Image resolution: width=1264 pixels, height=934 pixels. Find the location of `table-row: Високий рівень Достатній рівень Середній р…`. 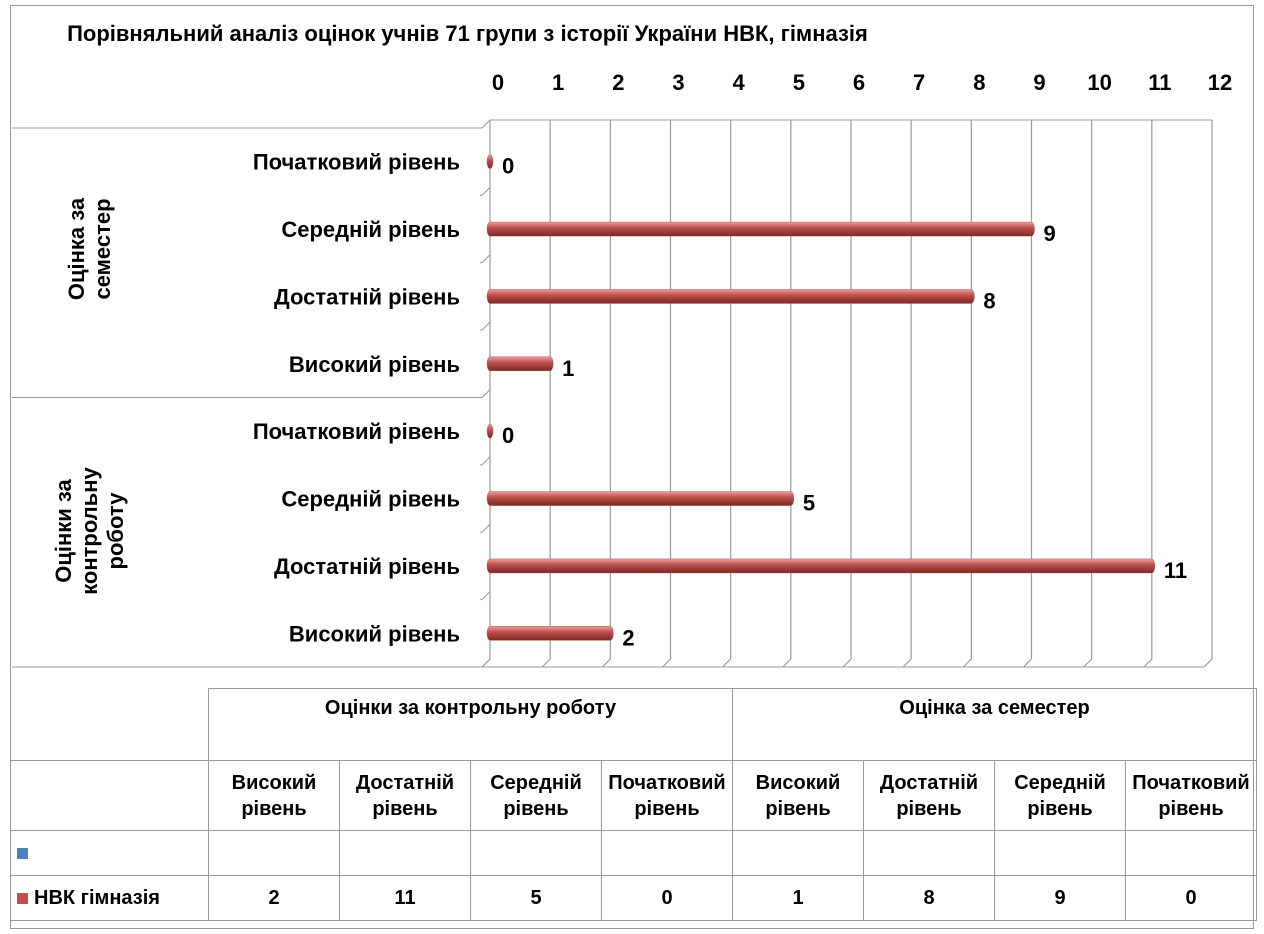

table-row: Високий рівень Достатній рівень Середній р… is located at coordinates (633, 795).